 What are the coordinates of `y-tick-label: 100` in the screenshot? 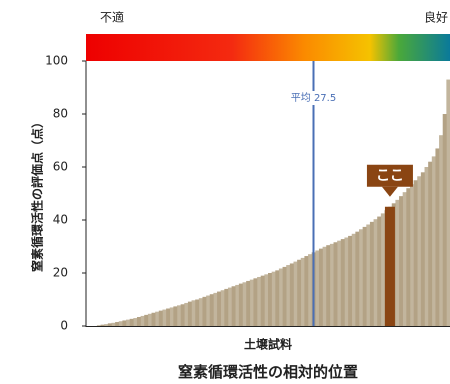 It's located at (56, 61).